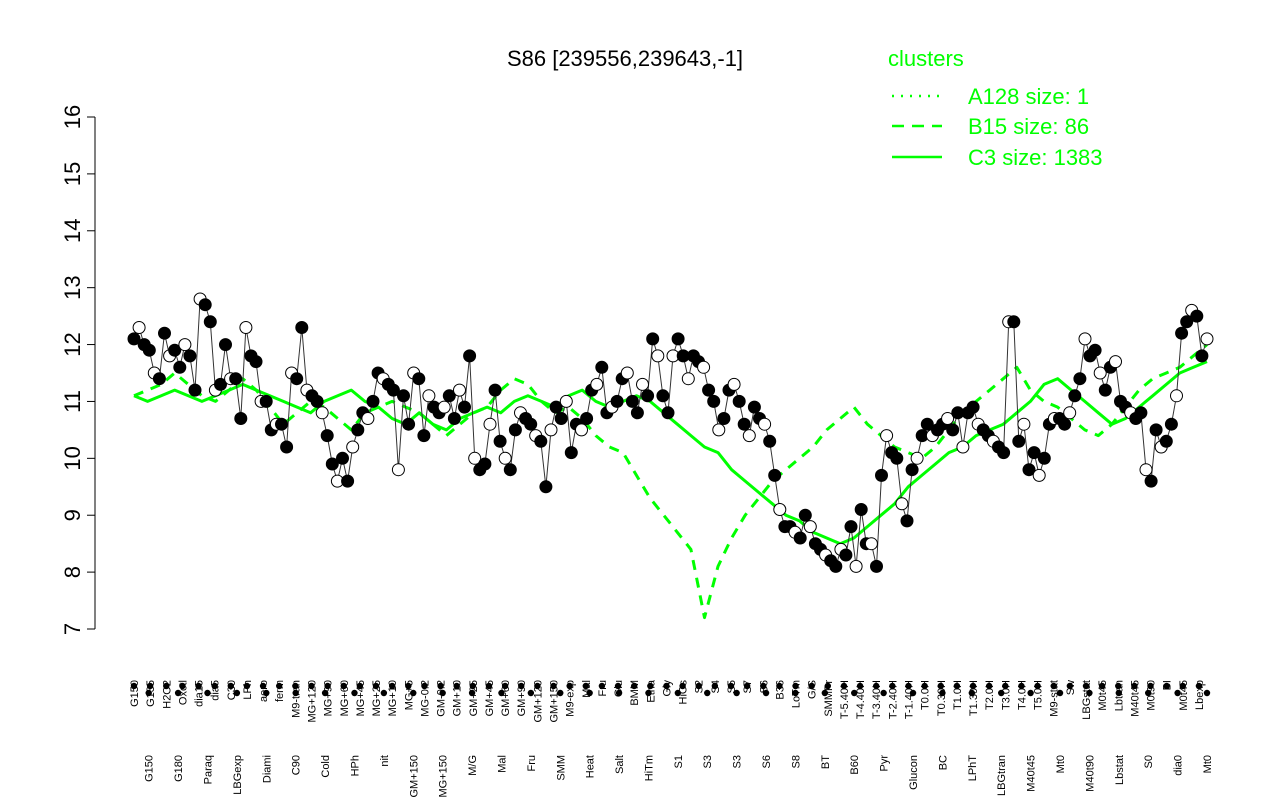 This screenshot has width=1280, height=800. What do you see at coordinates (444, 776) in the screenshot?
I see `x-tick-label: MG+150` at bounding box center [444, 776].